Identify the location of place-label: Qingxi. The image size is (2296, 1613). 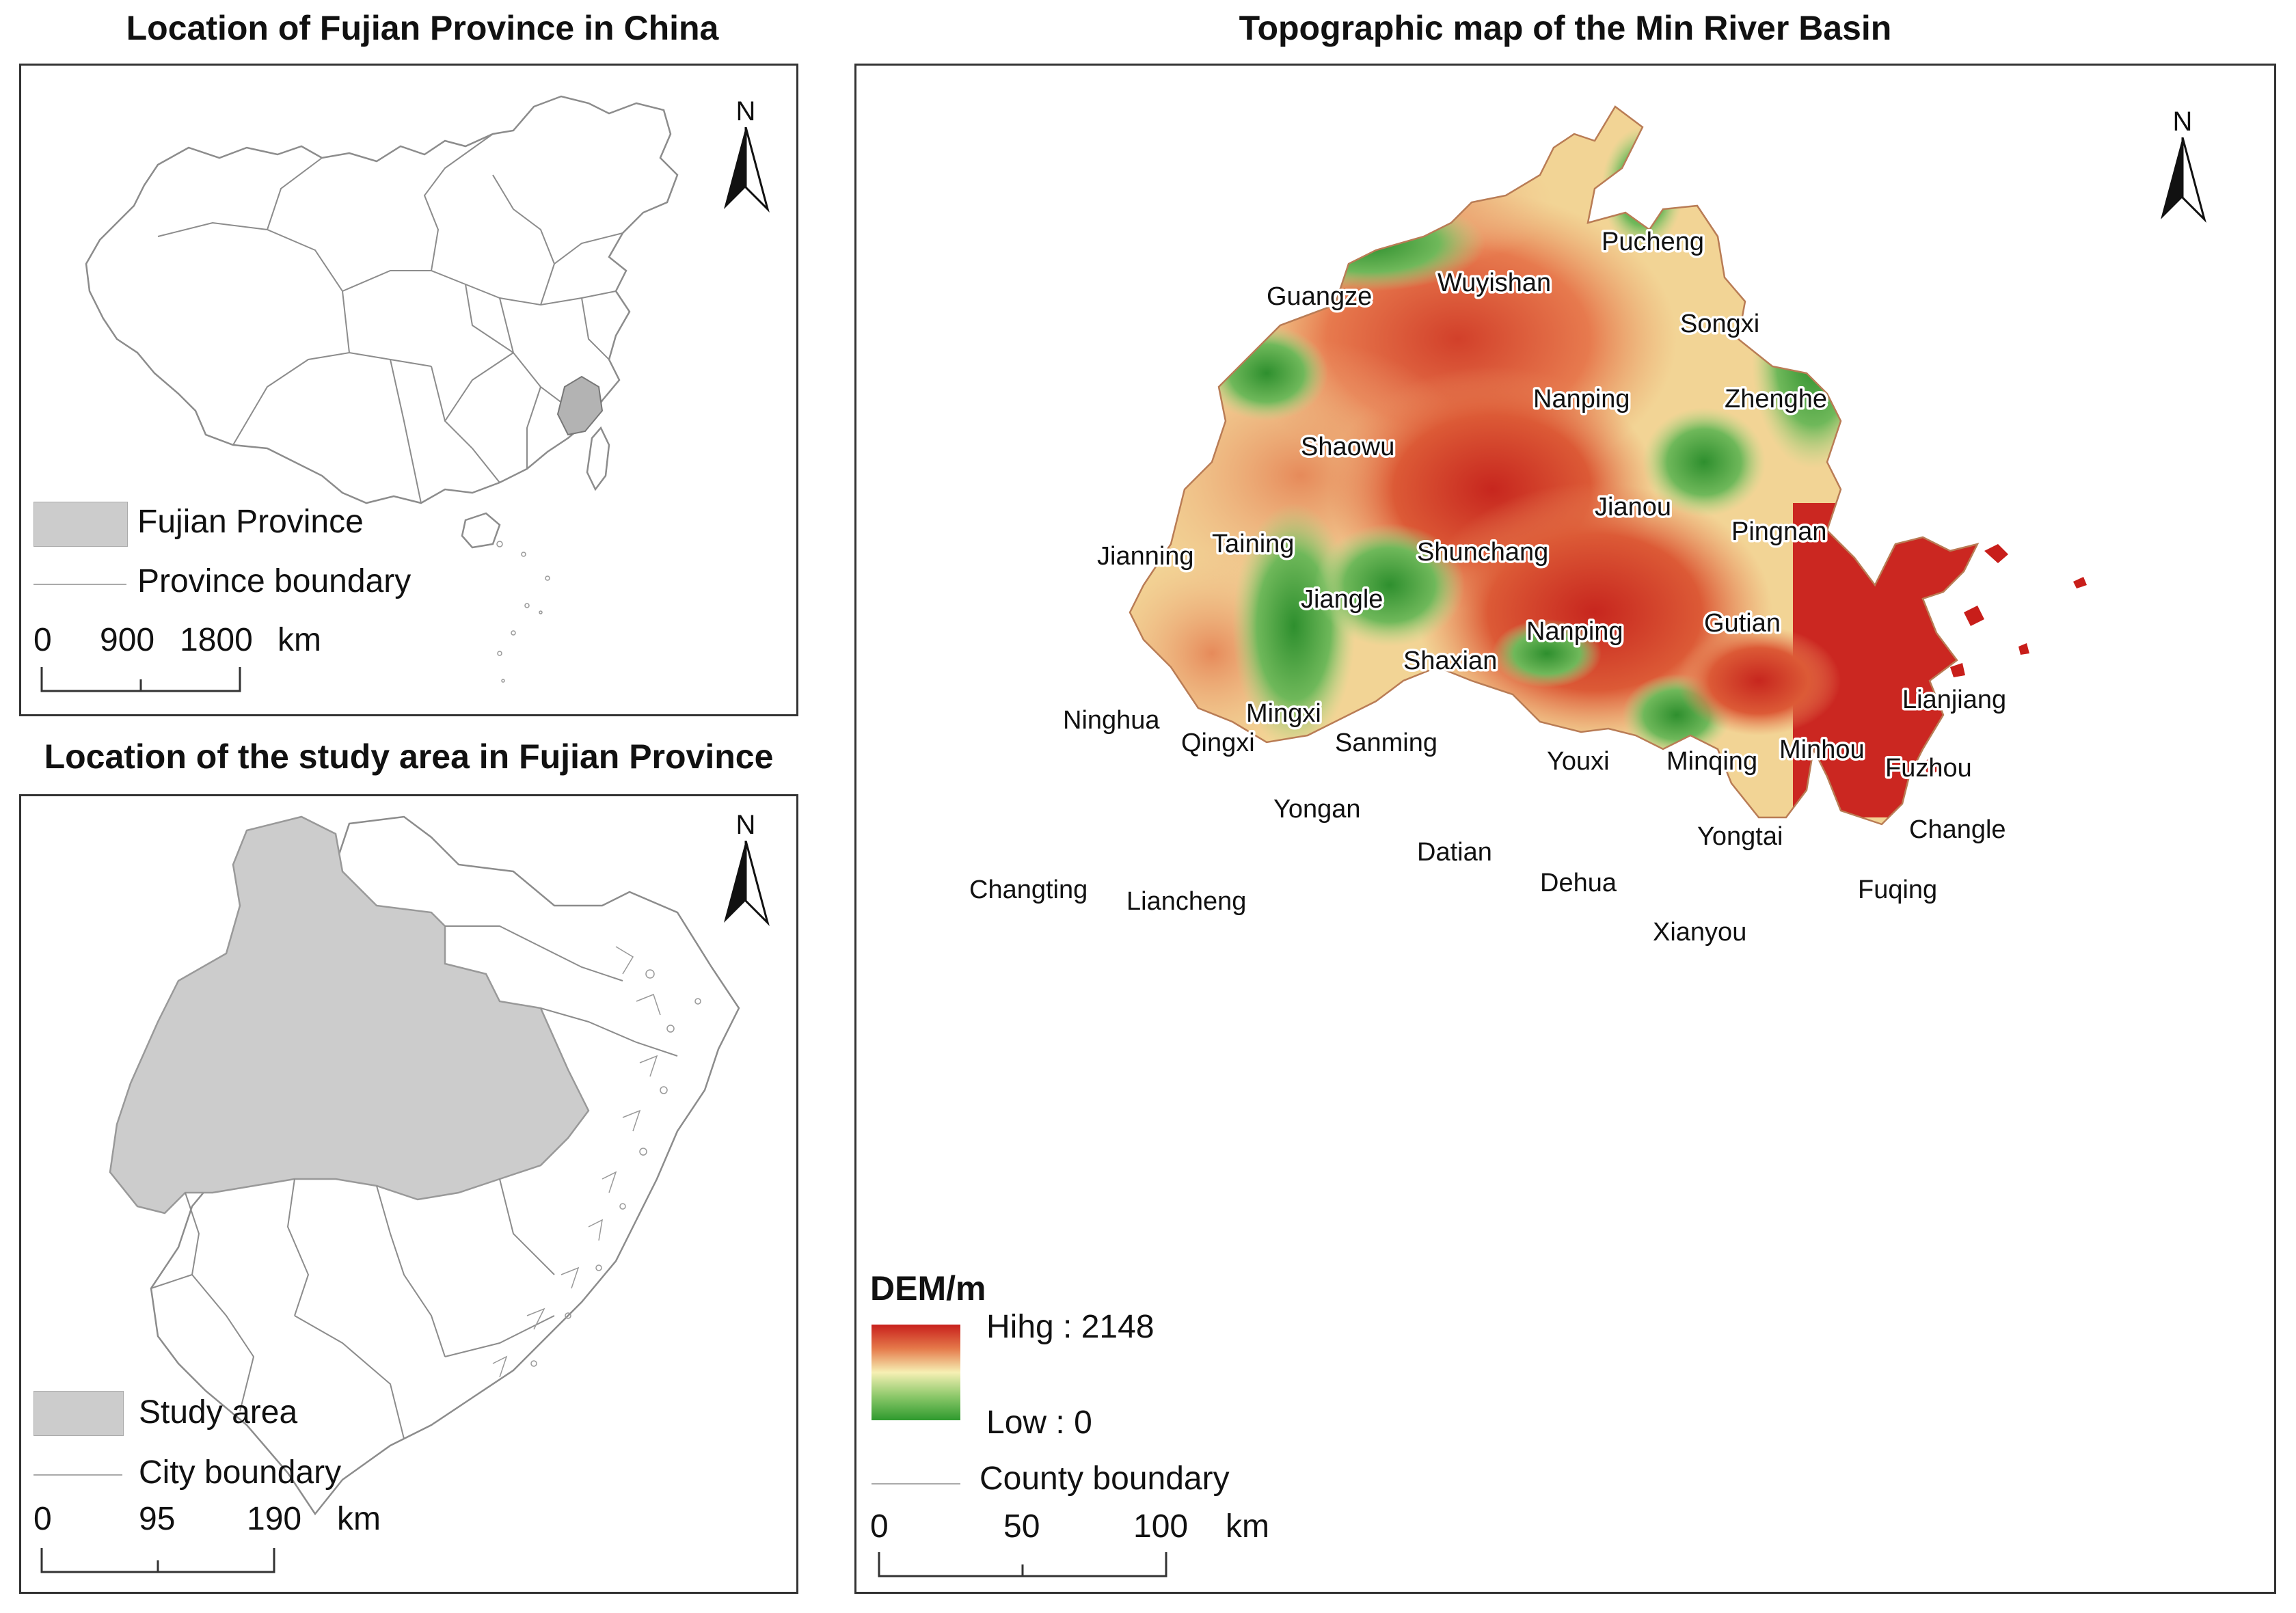
(1218, 743).